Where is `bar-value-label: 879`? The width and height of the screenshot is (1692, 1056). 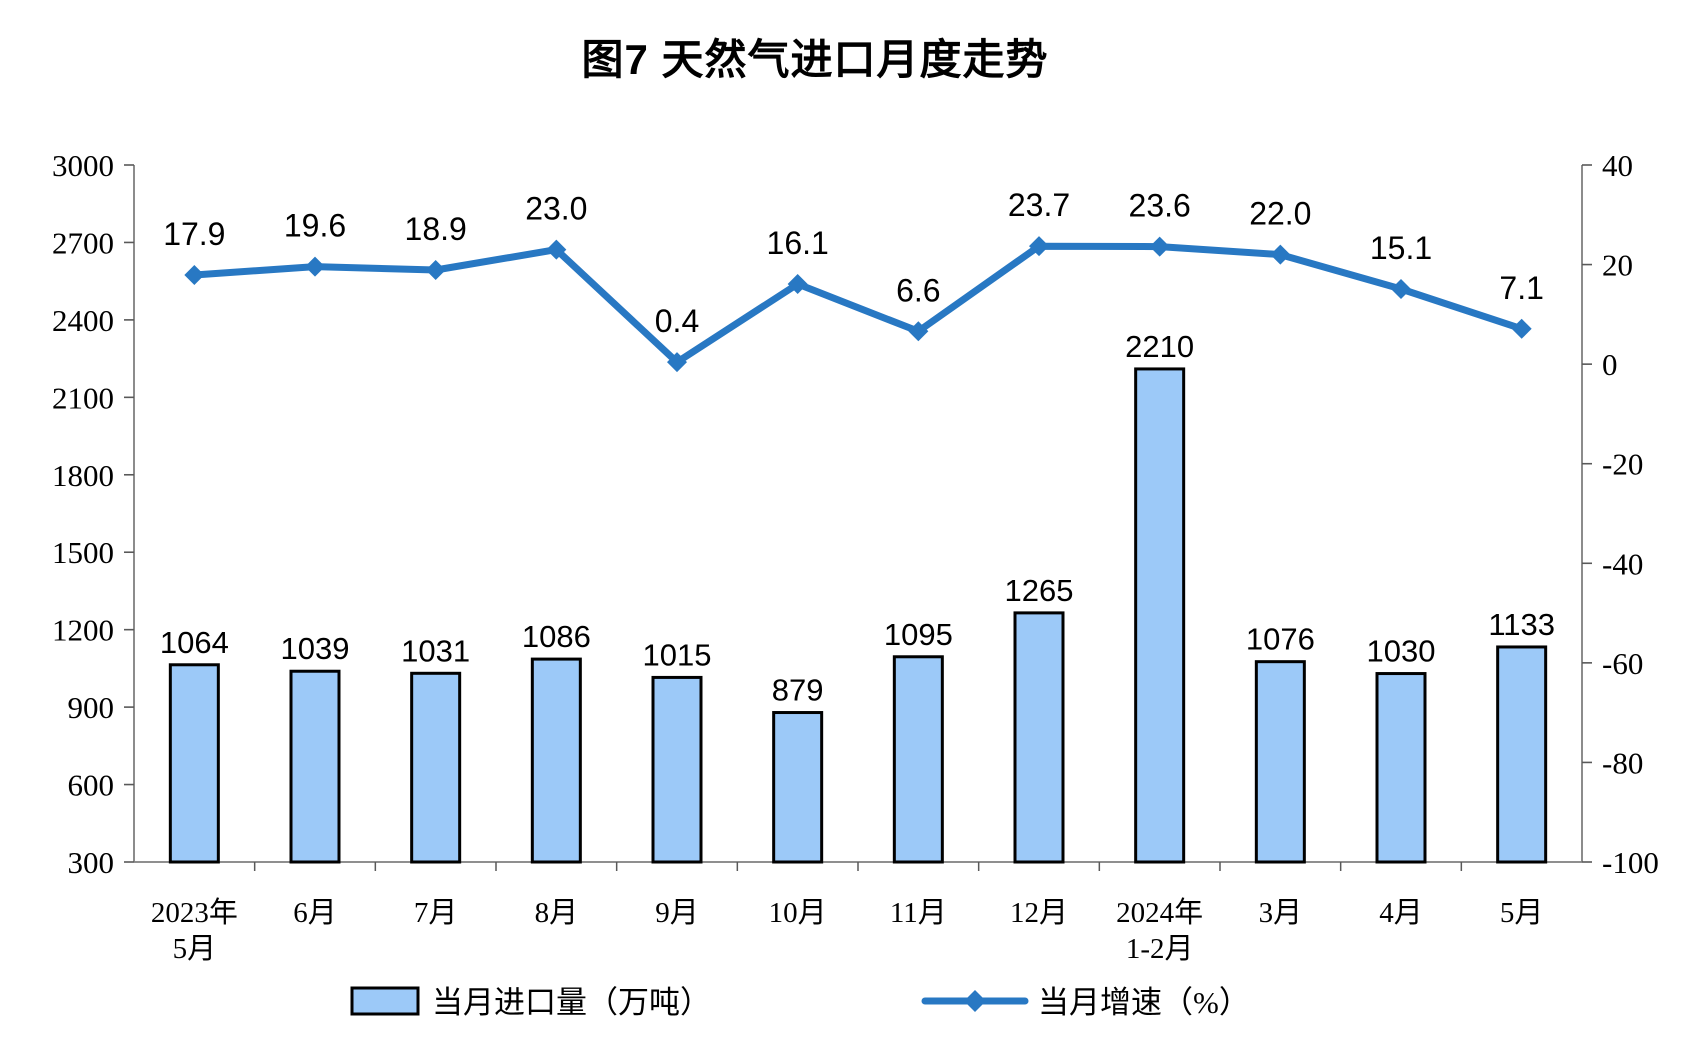 bar-value-label: 879 is located at coordinates (798, 690).